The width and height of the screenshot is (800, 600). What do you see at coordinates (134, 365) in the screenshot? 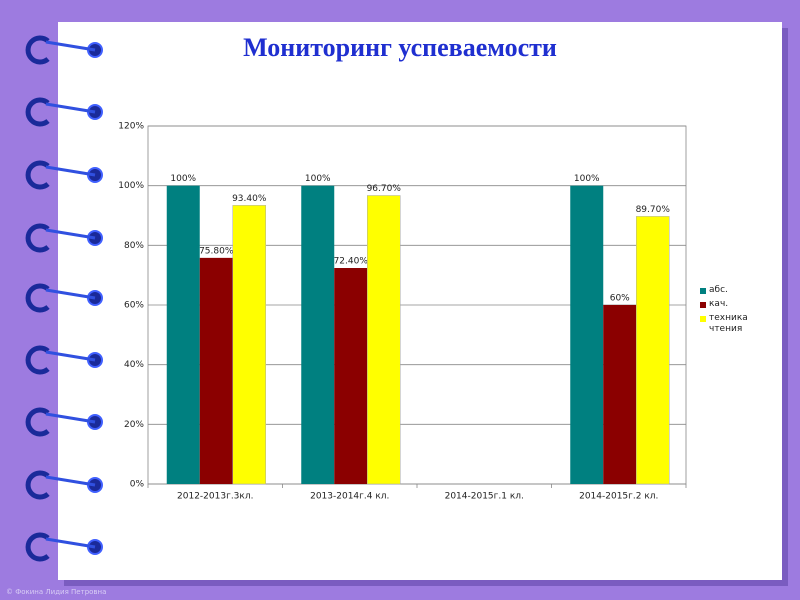
I see `y-tick-label: 40%` at bounding box center [134, 365].